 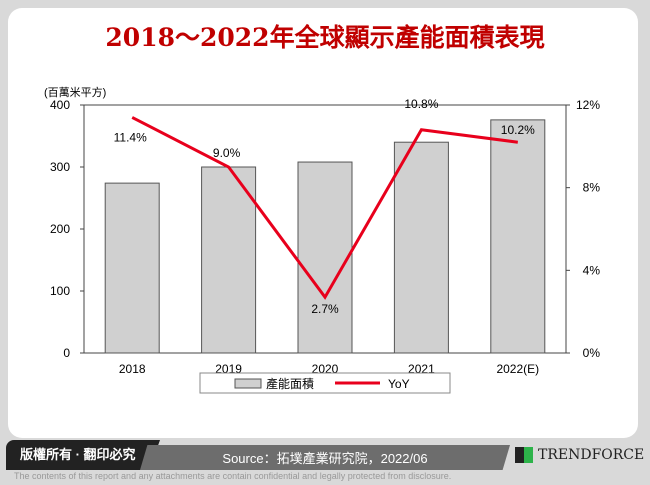 What do you see at coordinates (592, 188) in the screenshot?
I see `y2-tick-label: 8%` at bounding box center [592, 188].